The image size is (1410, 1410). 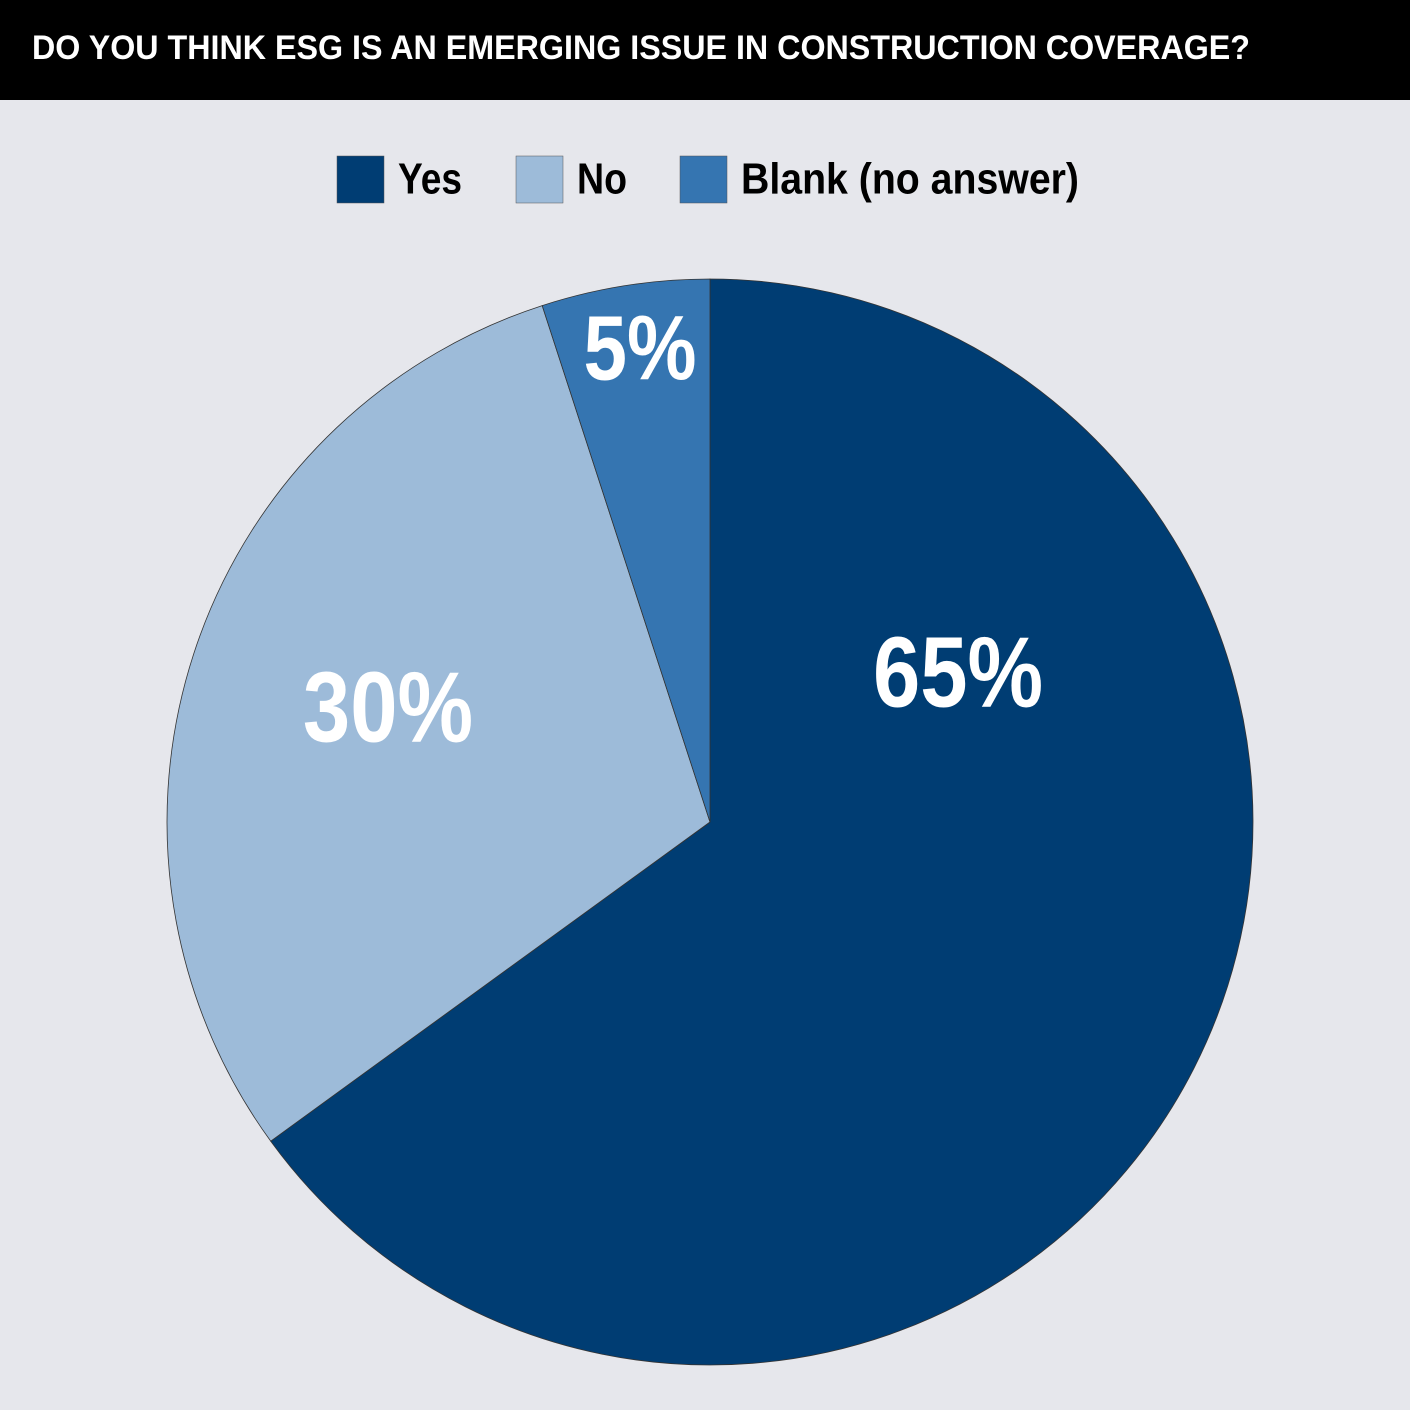 I want to click on legend-label: Yes, so click(x=430, y=179).